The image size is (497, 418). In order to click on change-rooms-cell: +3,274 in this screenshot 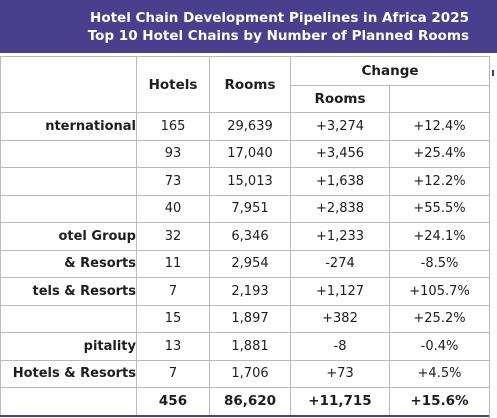, I will do `click(340, 126)`.